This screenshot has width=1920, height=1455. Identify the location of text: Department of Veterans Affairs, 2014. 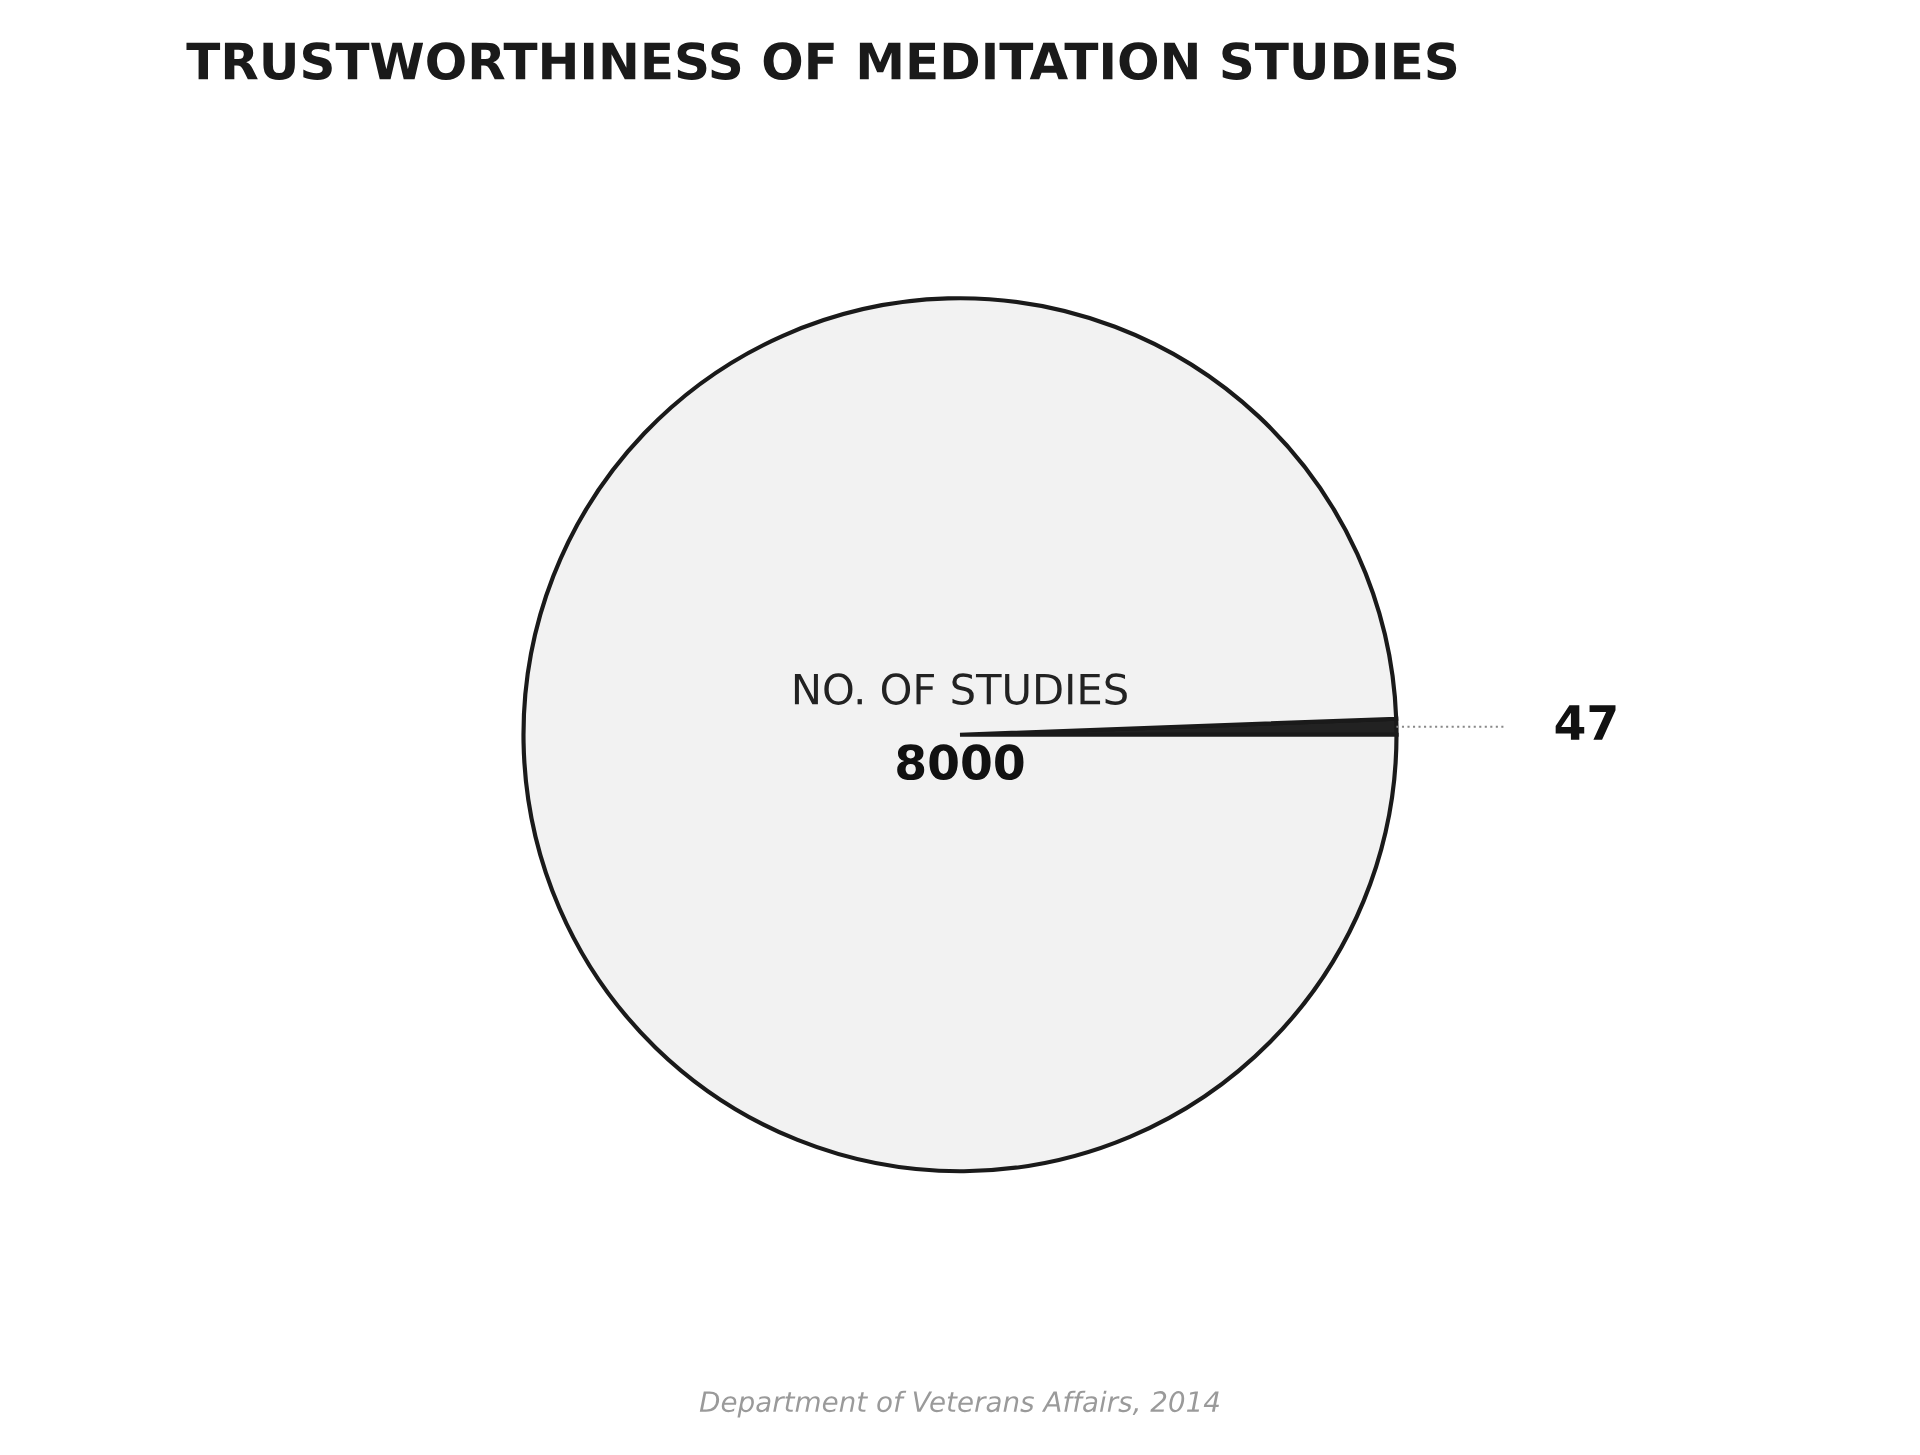
(959, 1404).